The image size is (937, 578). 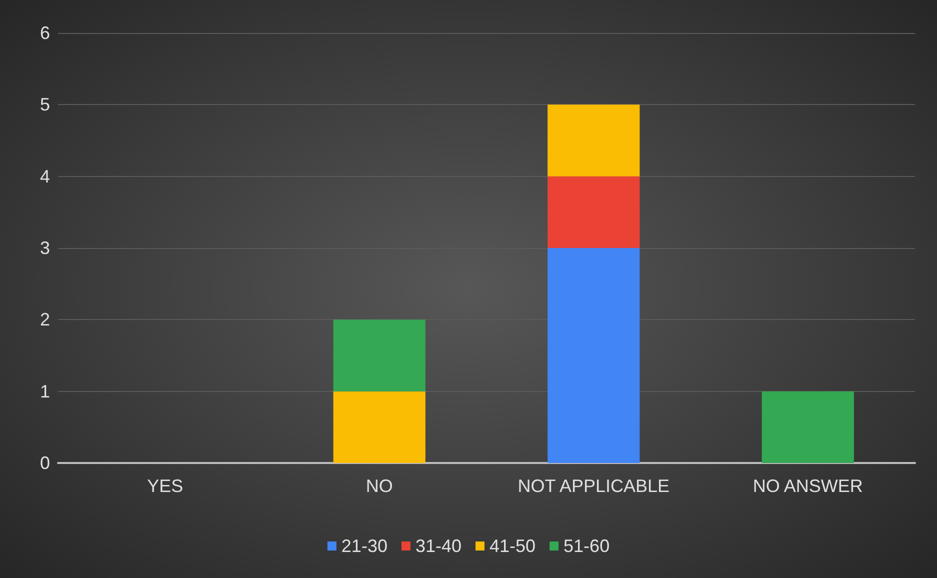 What do you see at coordinates (594, 486) in the screenshot?
I see `x-tick-label: NOT APPLICABLE` at bounding box center [594, 486].